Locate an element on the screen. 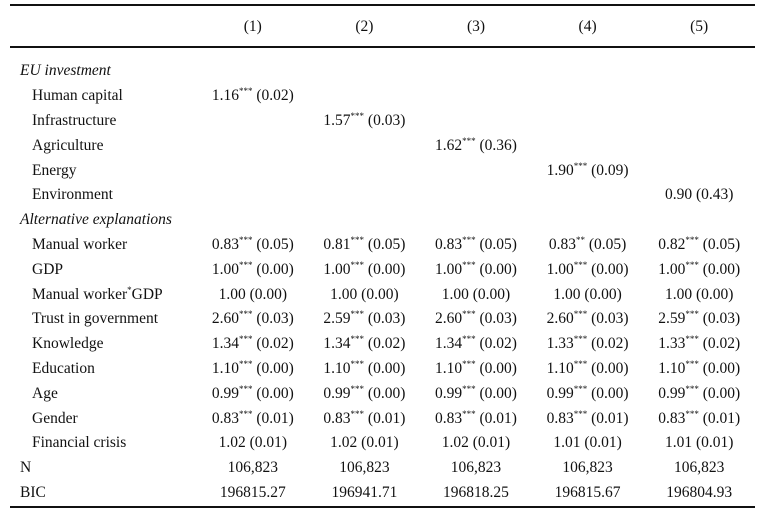 Image resolution: width=761 pixels, height=511 pixels. cell-model-5: 1.01 (0.01) is located at coordinates (699, 443).